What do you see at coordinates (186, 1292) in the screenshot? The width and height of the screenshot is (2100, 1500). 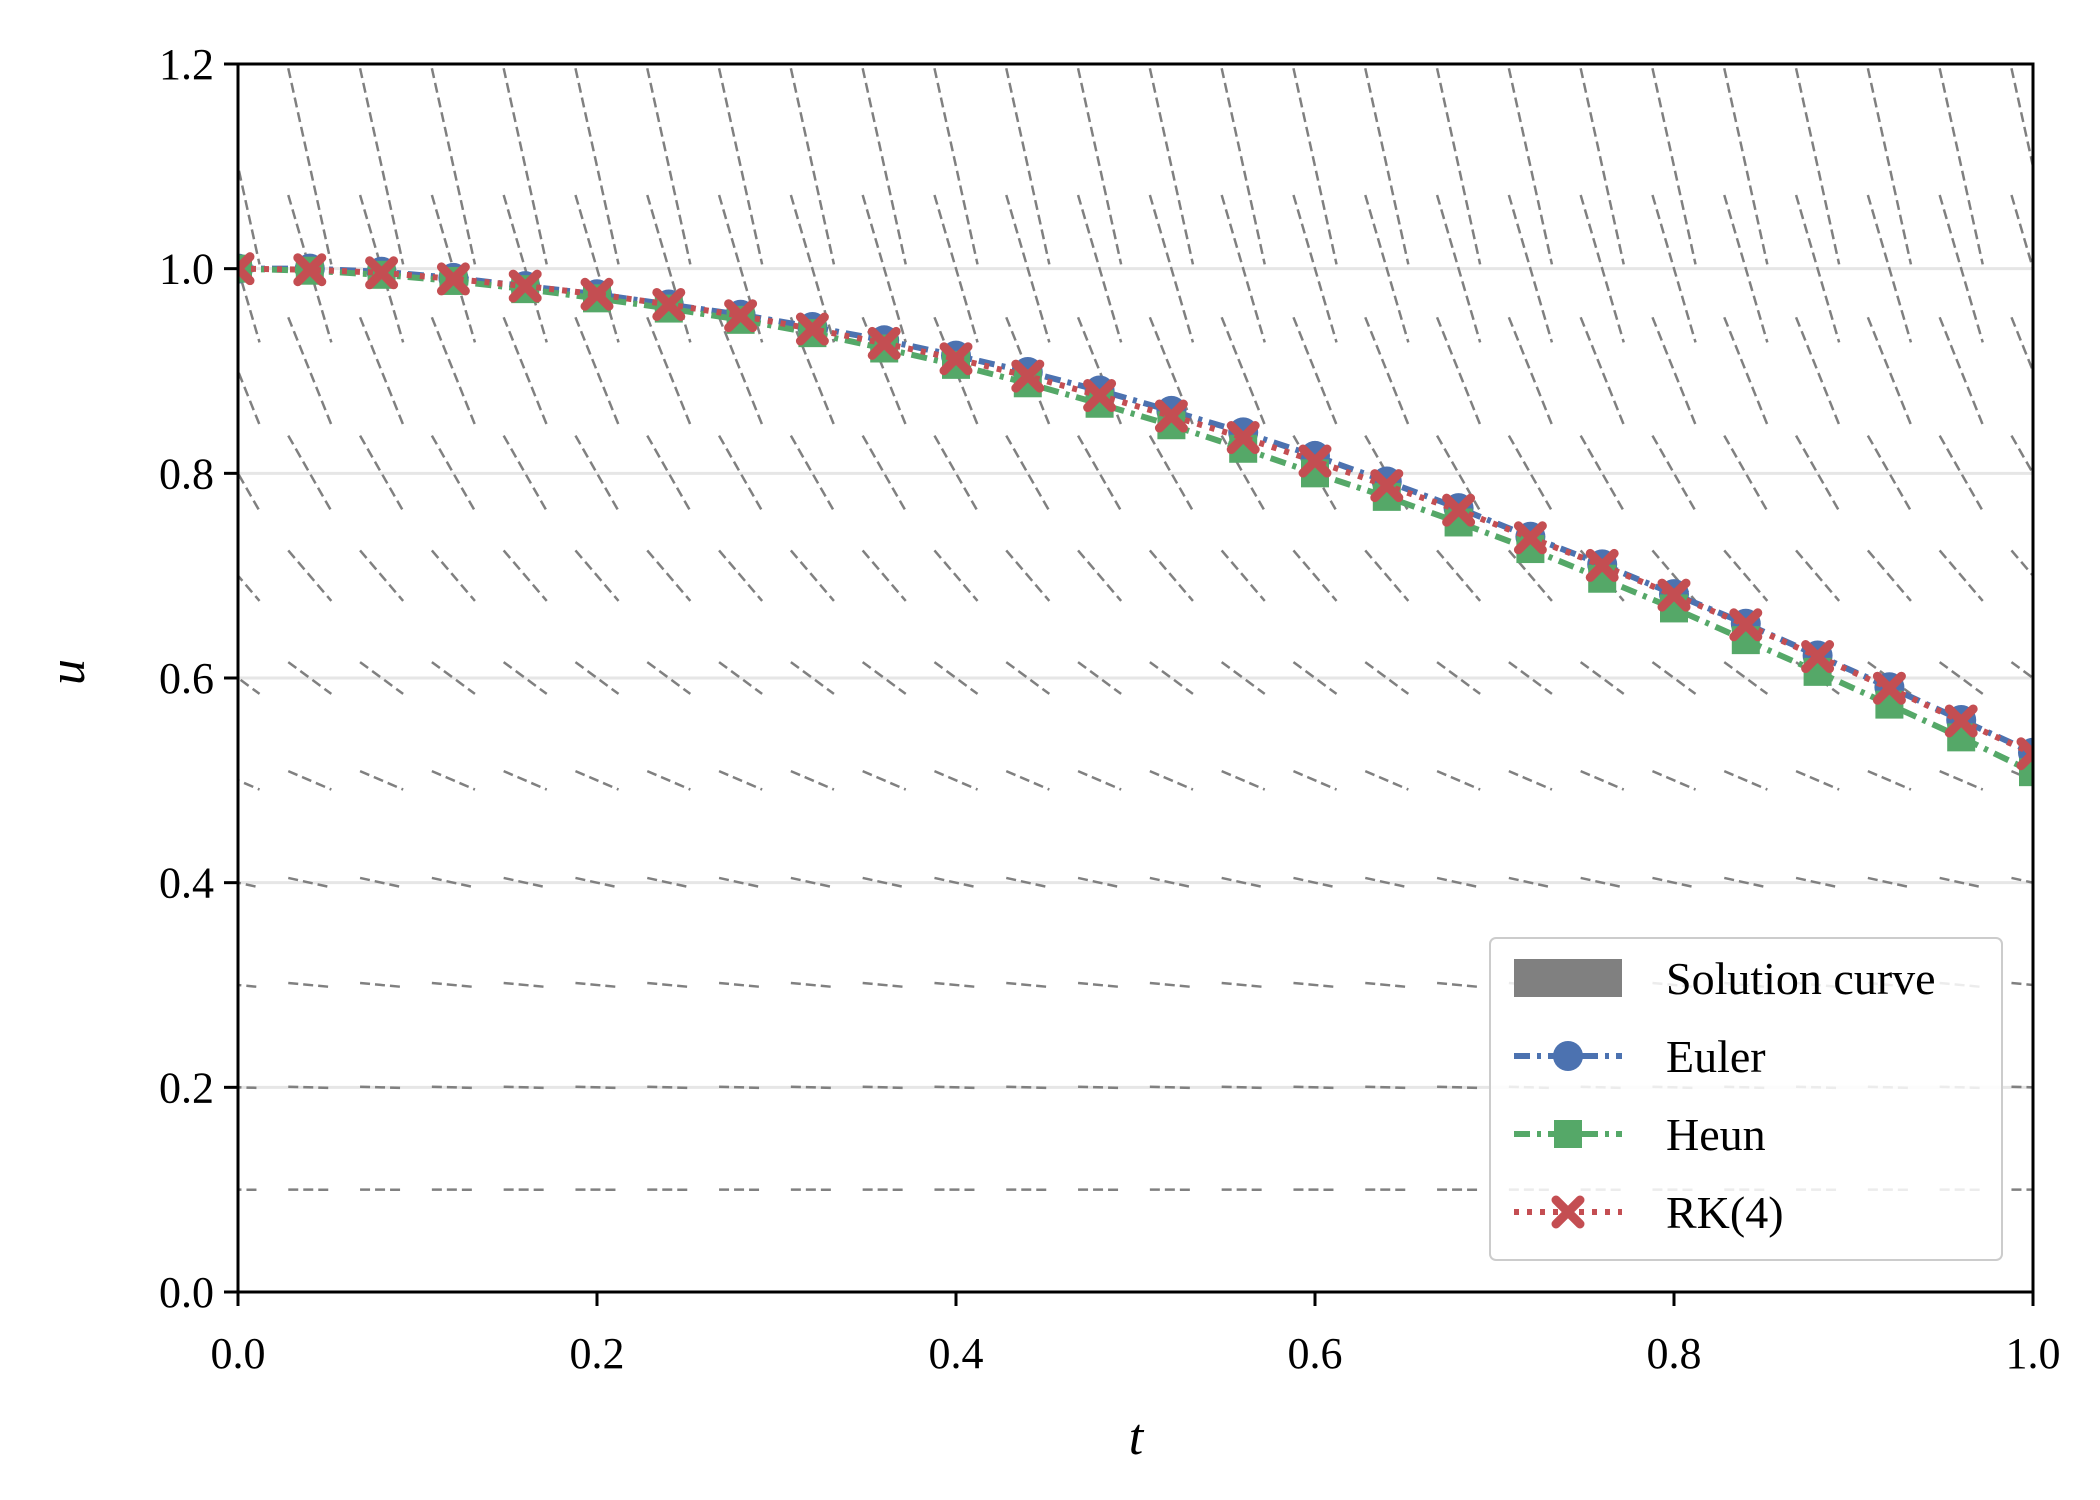 I see `y-tick-label: 0.0` at bounding box center [186, 1292].